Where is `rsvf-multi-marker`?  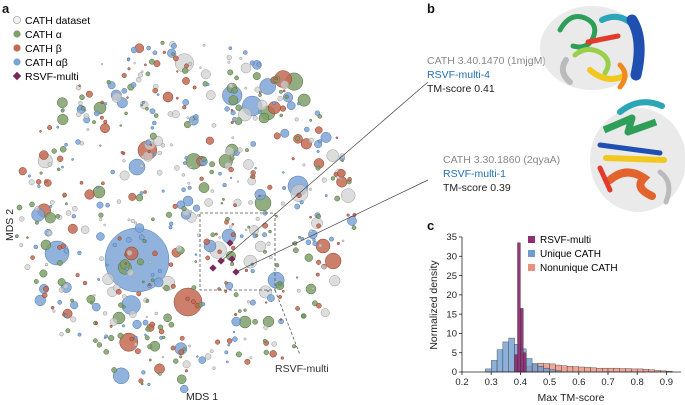
rsvf-multi-marker is located at coordinates (232, 259).